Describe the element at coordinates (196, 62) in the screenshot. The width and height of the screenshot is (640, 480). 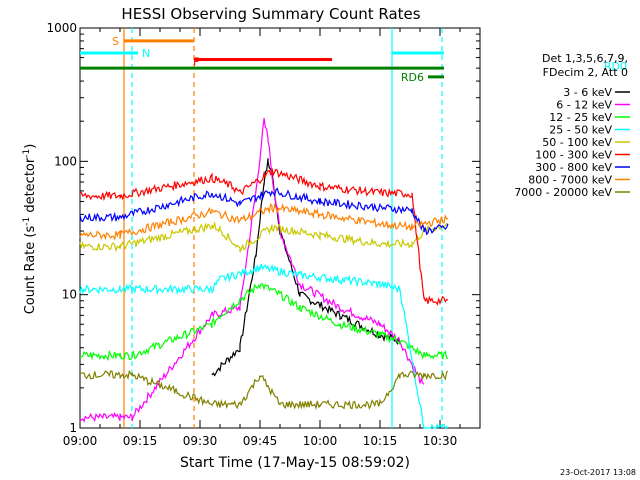
I see `annotation-label-f: F` at that location.